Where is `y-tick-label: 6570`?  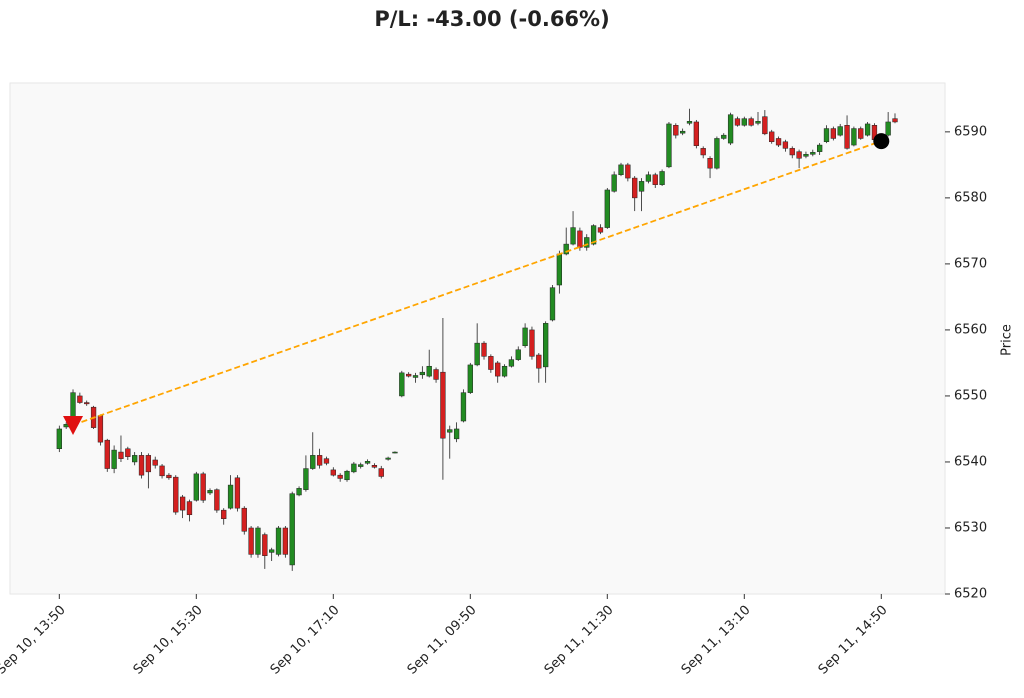 y-tick-label: 6570 is located at coordinates (970, 263).